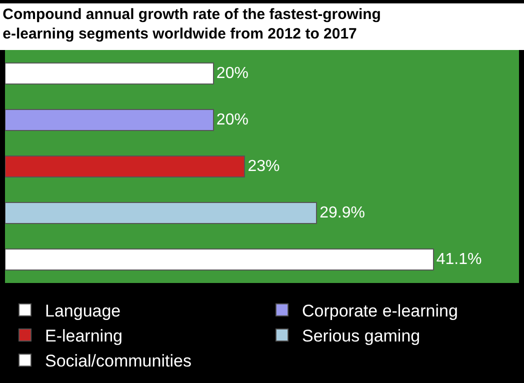 This screenshot has height=383, width=524. Describe the element at coordinates (380, 311) in the screenshot. I see `legend-label: Corporate e-learning` at that location.